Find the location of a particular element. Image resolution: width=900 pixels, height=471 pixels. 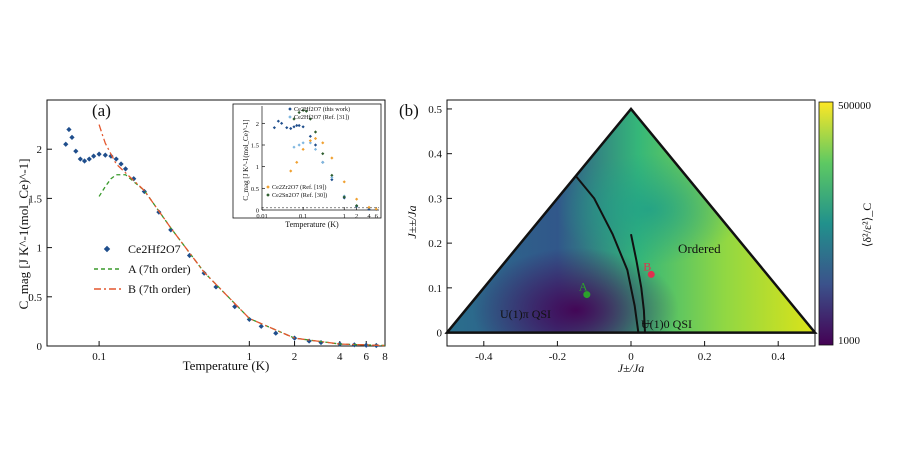

legend-label: B (7th order) is located at coordinates (159, 289).